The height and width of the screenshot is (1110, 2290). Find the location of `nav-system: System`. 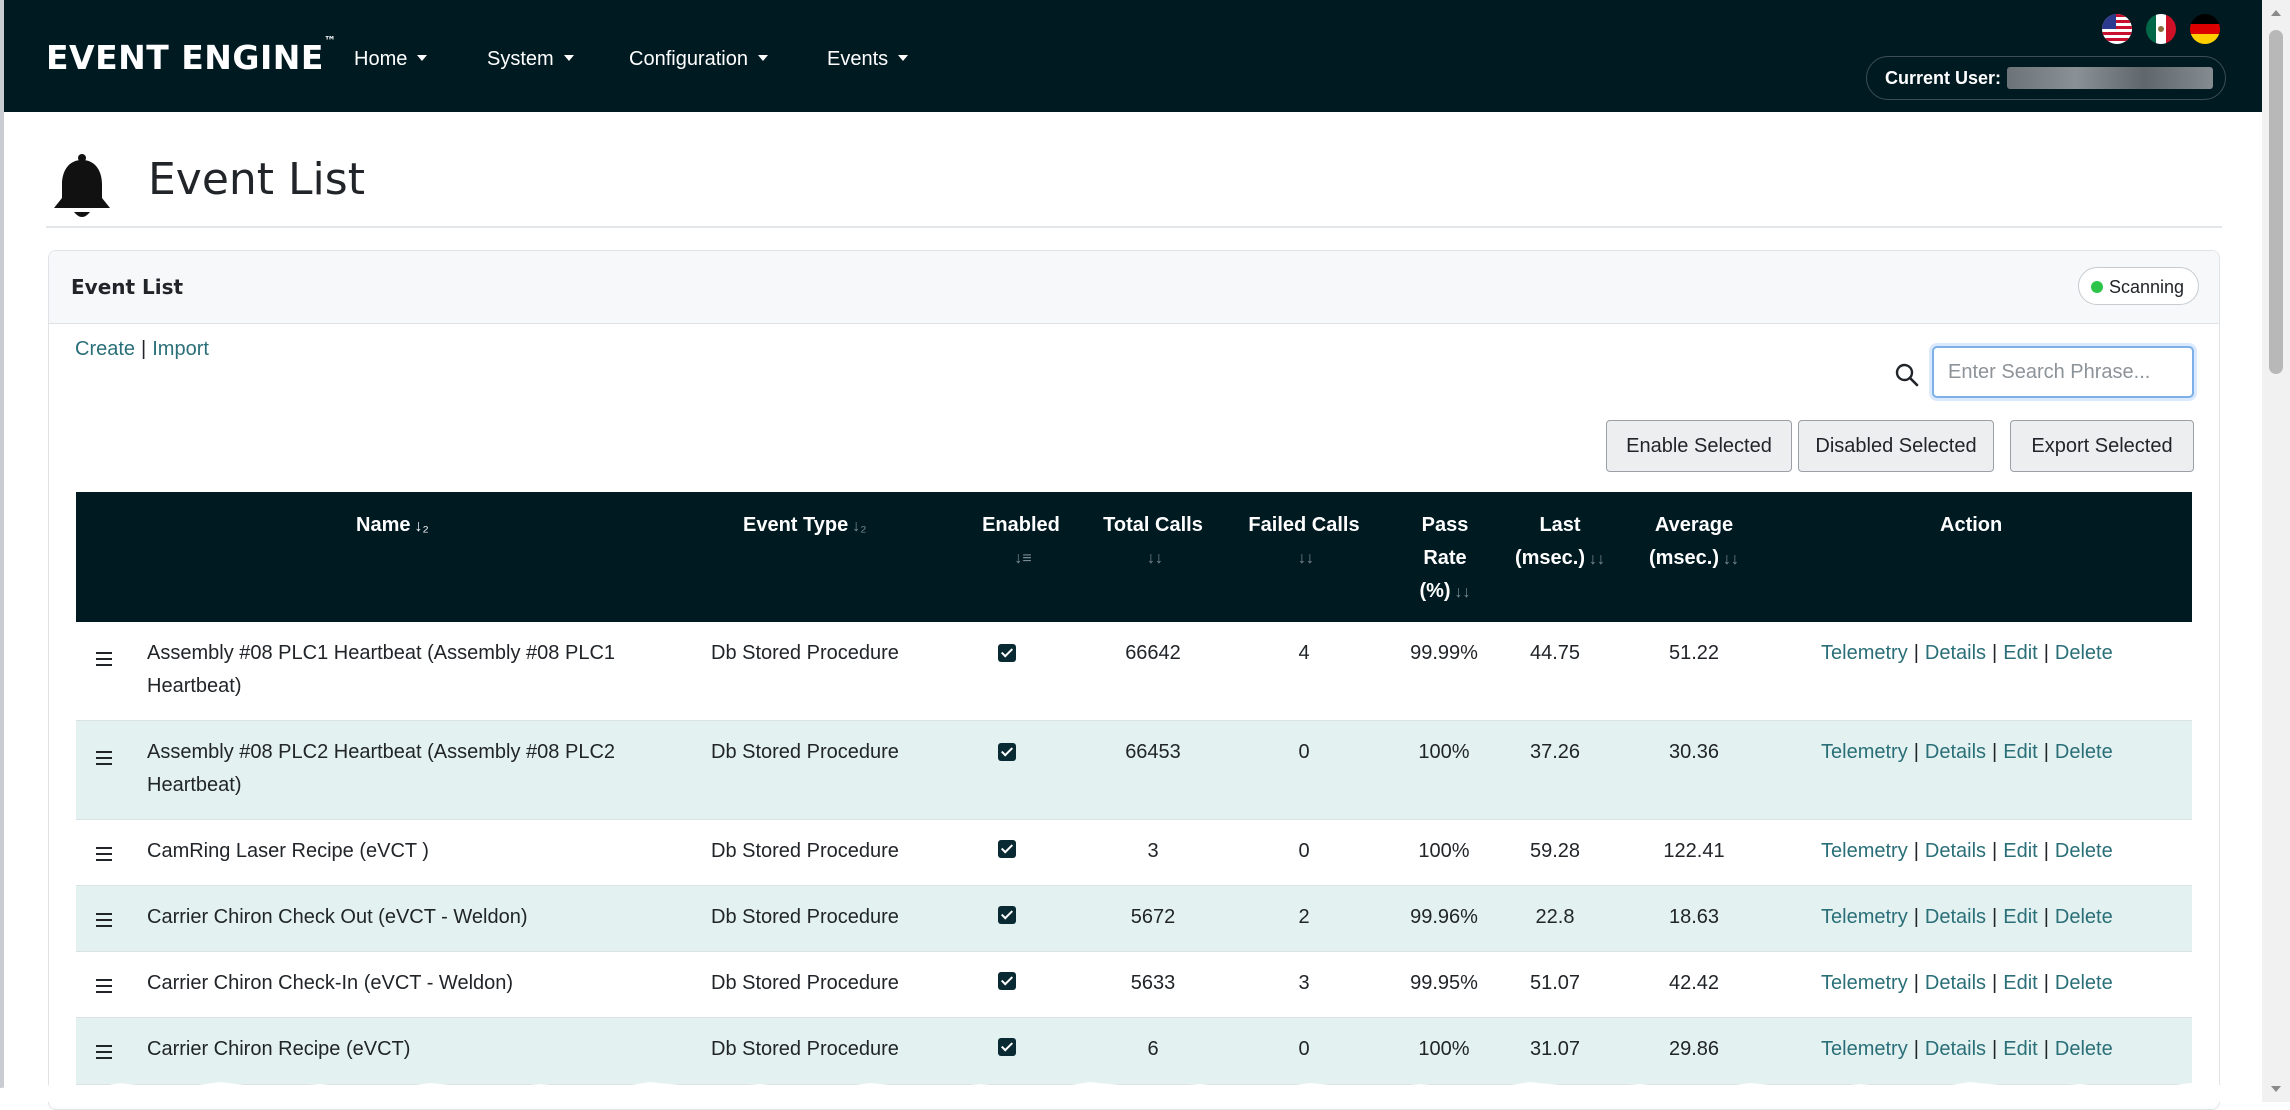

nav-system: System is located at coordinates (530, 59).